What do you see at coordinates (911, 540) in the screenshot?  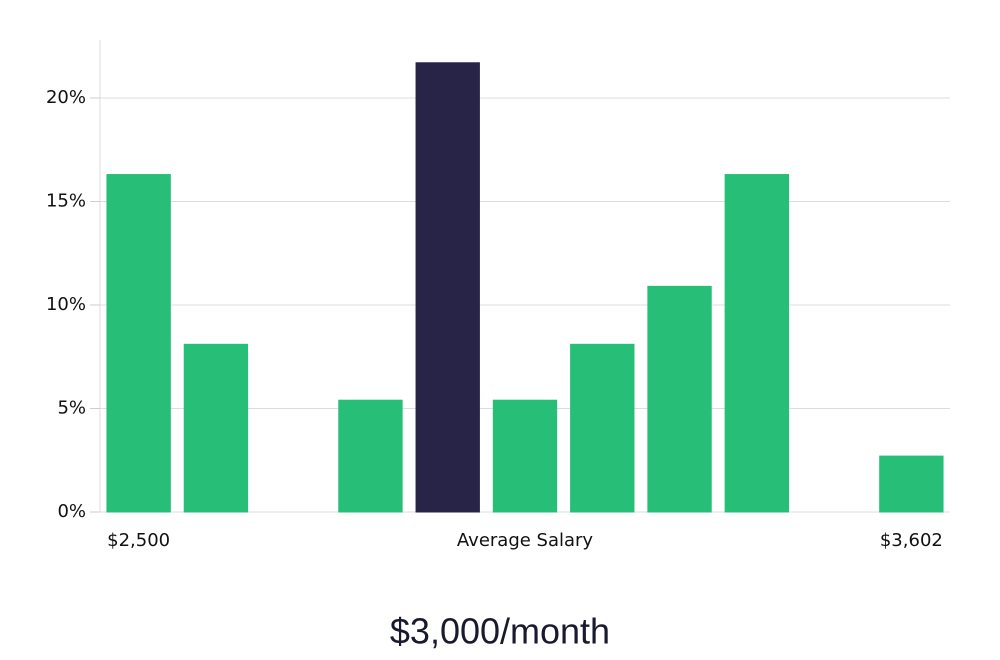 I see `x-tick-label: $3,602` at bounding box center [911, 540].